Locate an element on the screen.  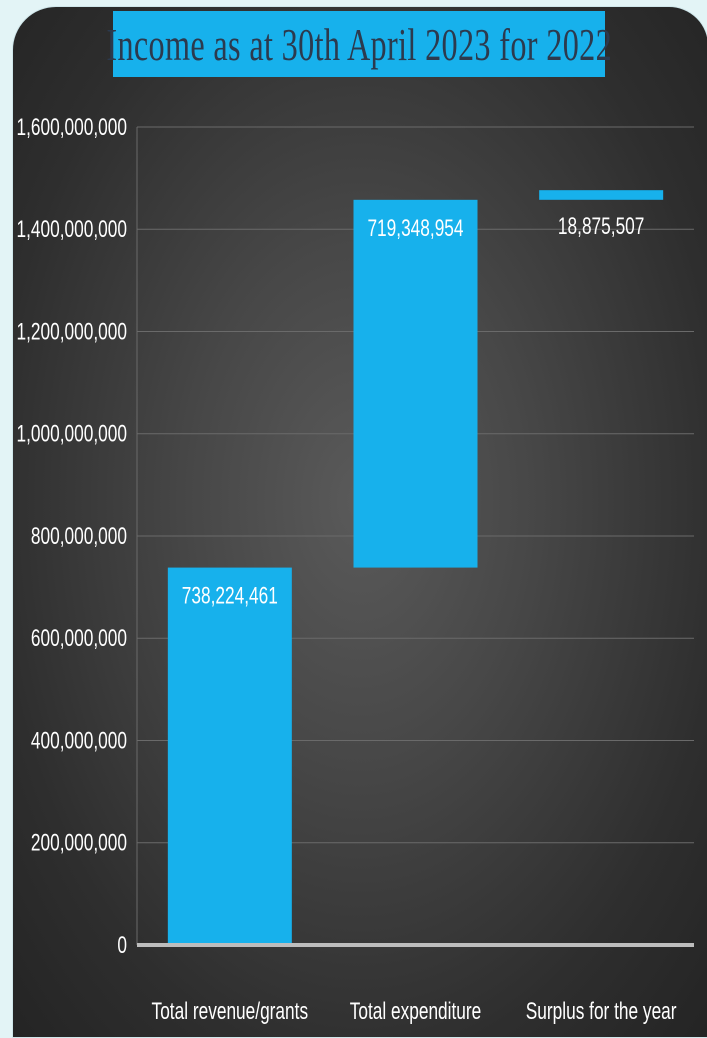
y-tick-label: 1,200,000,000 is located at coordinates (72, 332).